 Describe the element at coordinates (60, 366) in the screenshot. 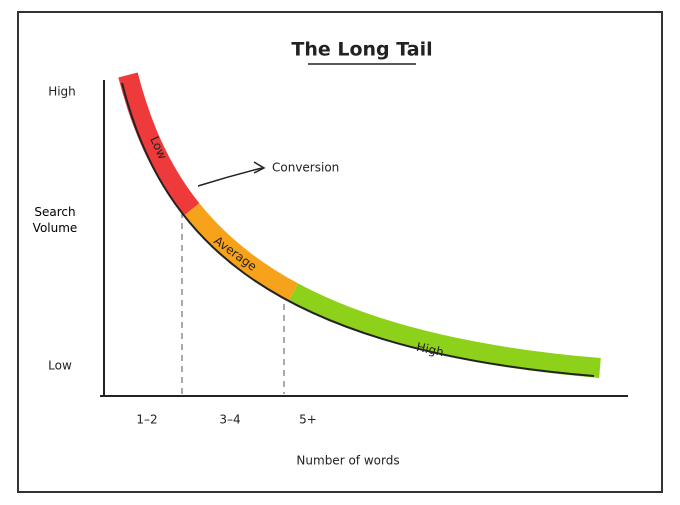

I see `y-low-label: Low` at that location.